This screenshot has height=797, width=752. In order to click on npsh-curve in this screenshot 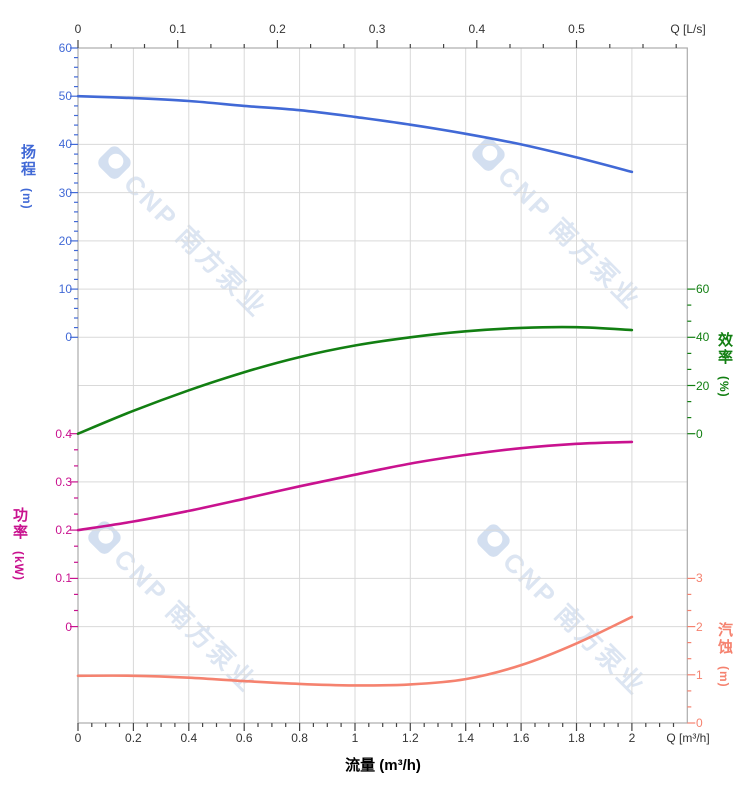, I will do `click(355, 651)`.